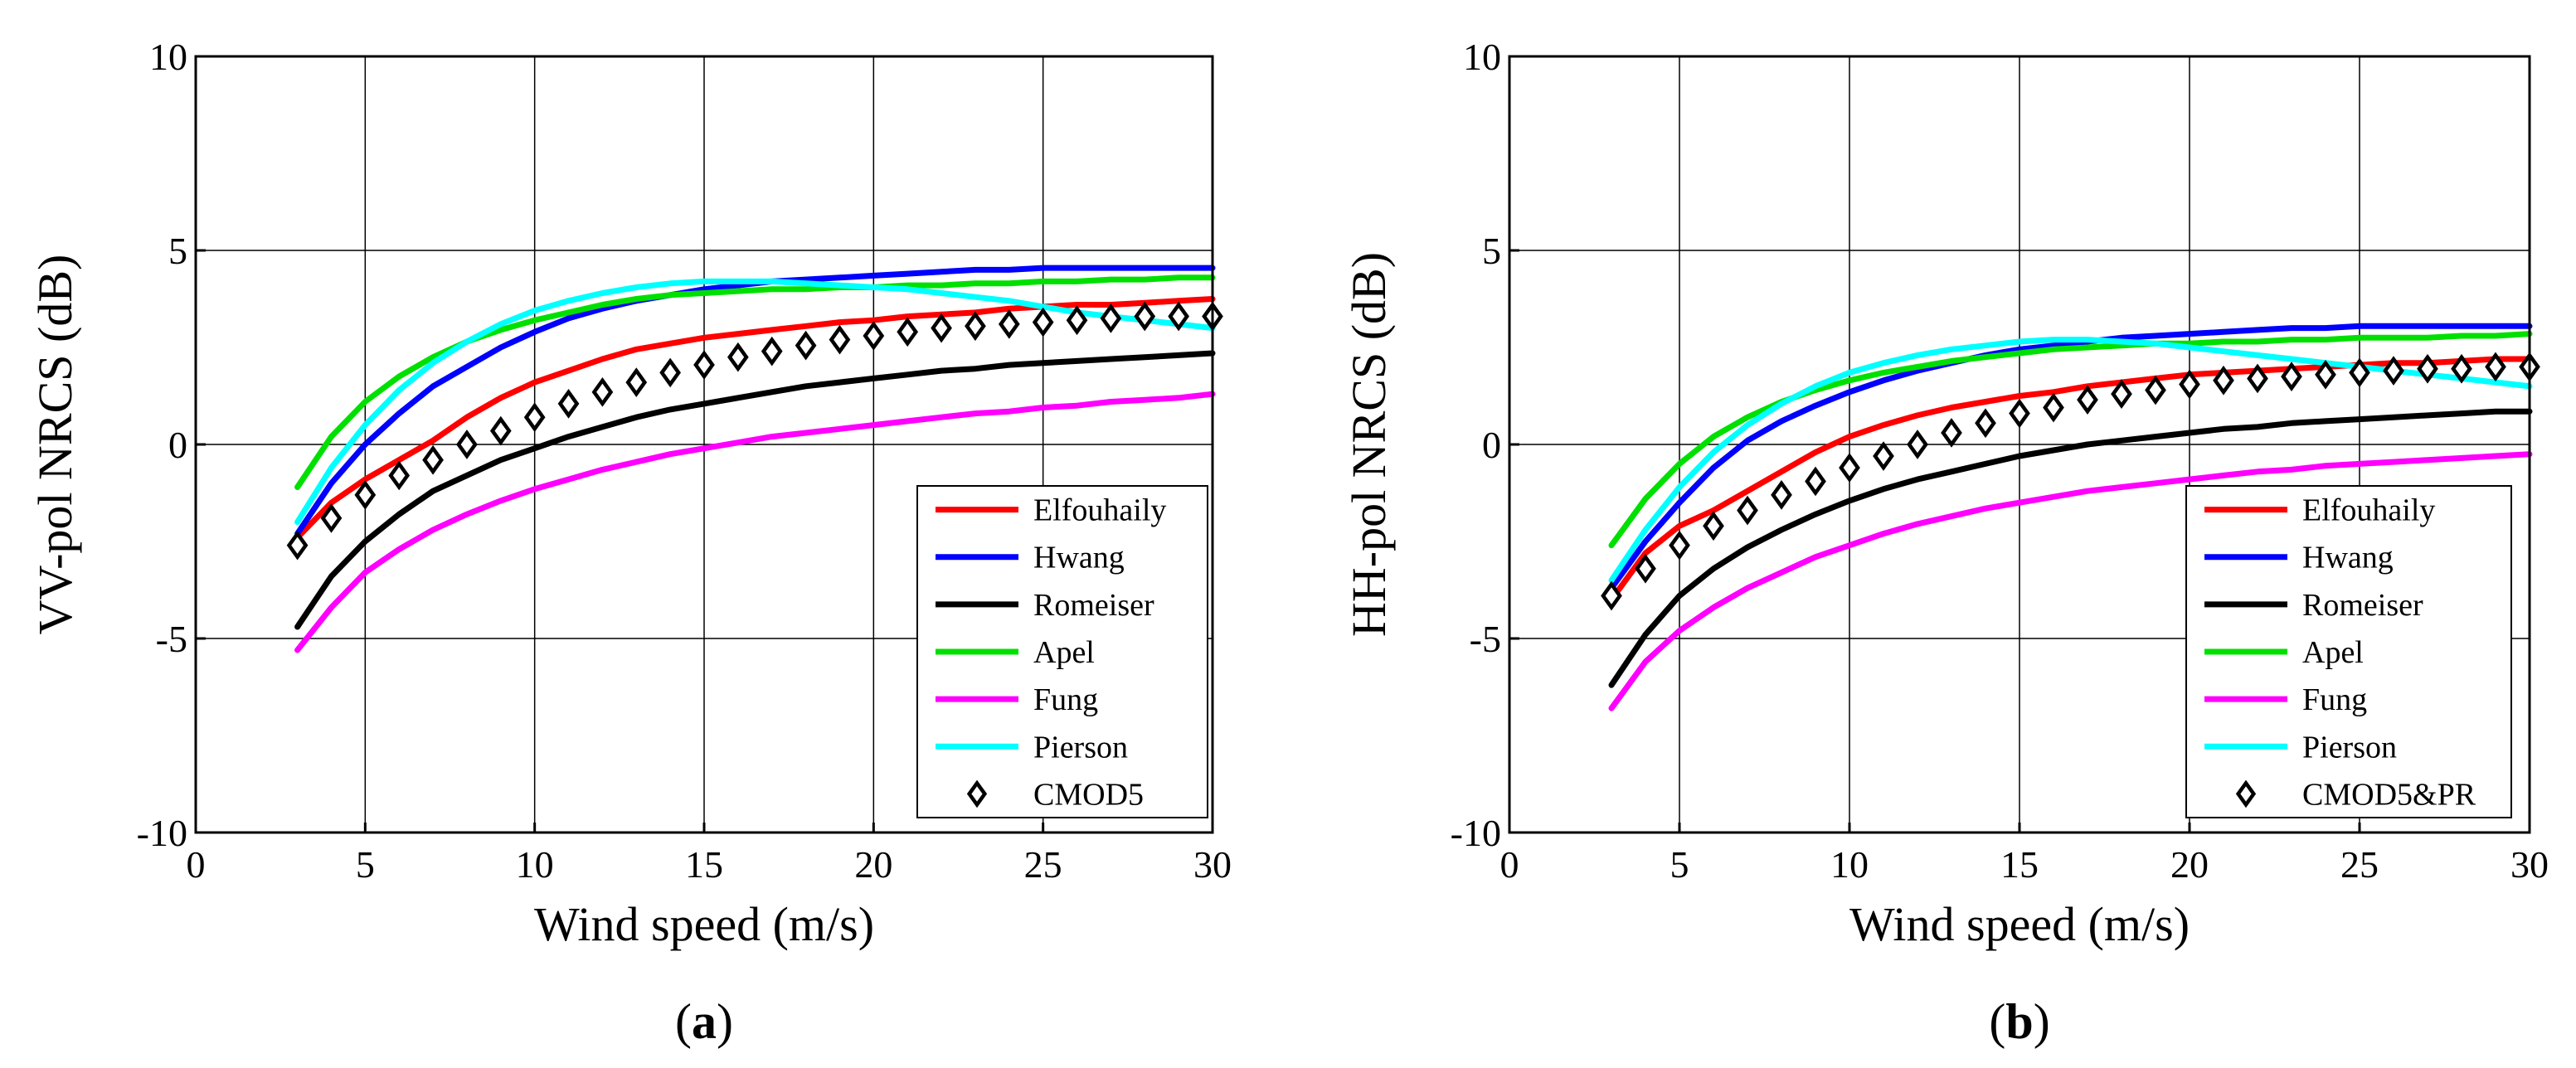 The height and width of the screenshot is (1068, 2576). What do you see at coordinates (2189, 864) in the screenshot?
I see `chart-2-x-tick-label: 20` at bounding box center [2189, 864].